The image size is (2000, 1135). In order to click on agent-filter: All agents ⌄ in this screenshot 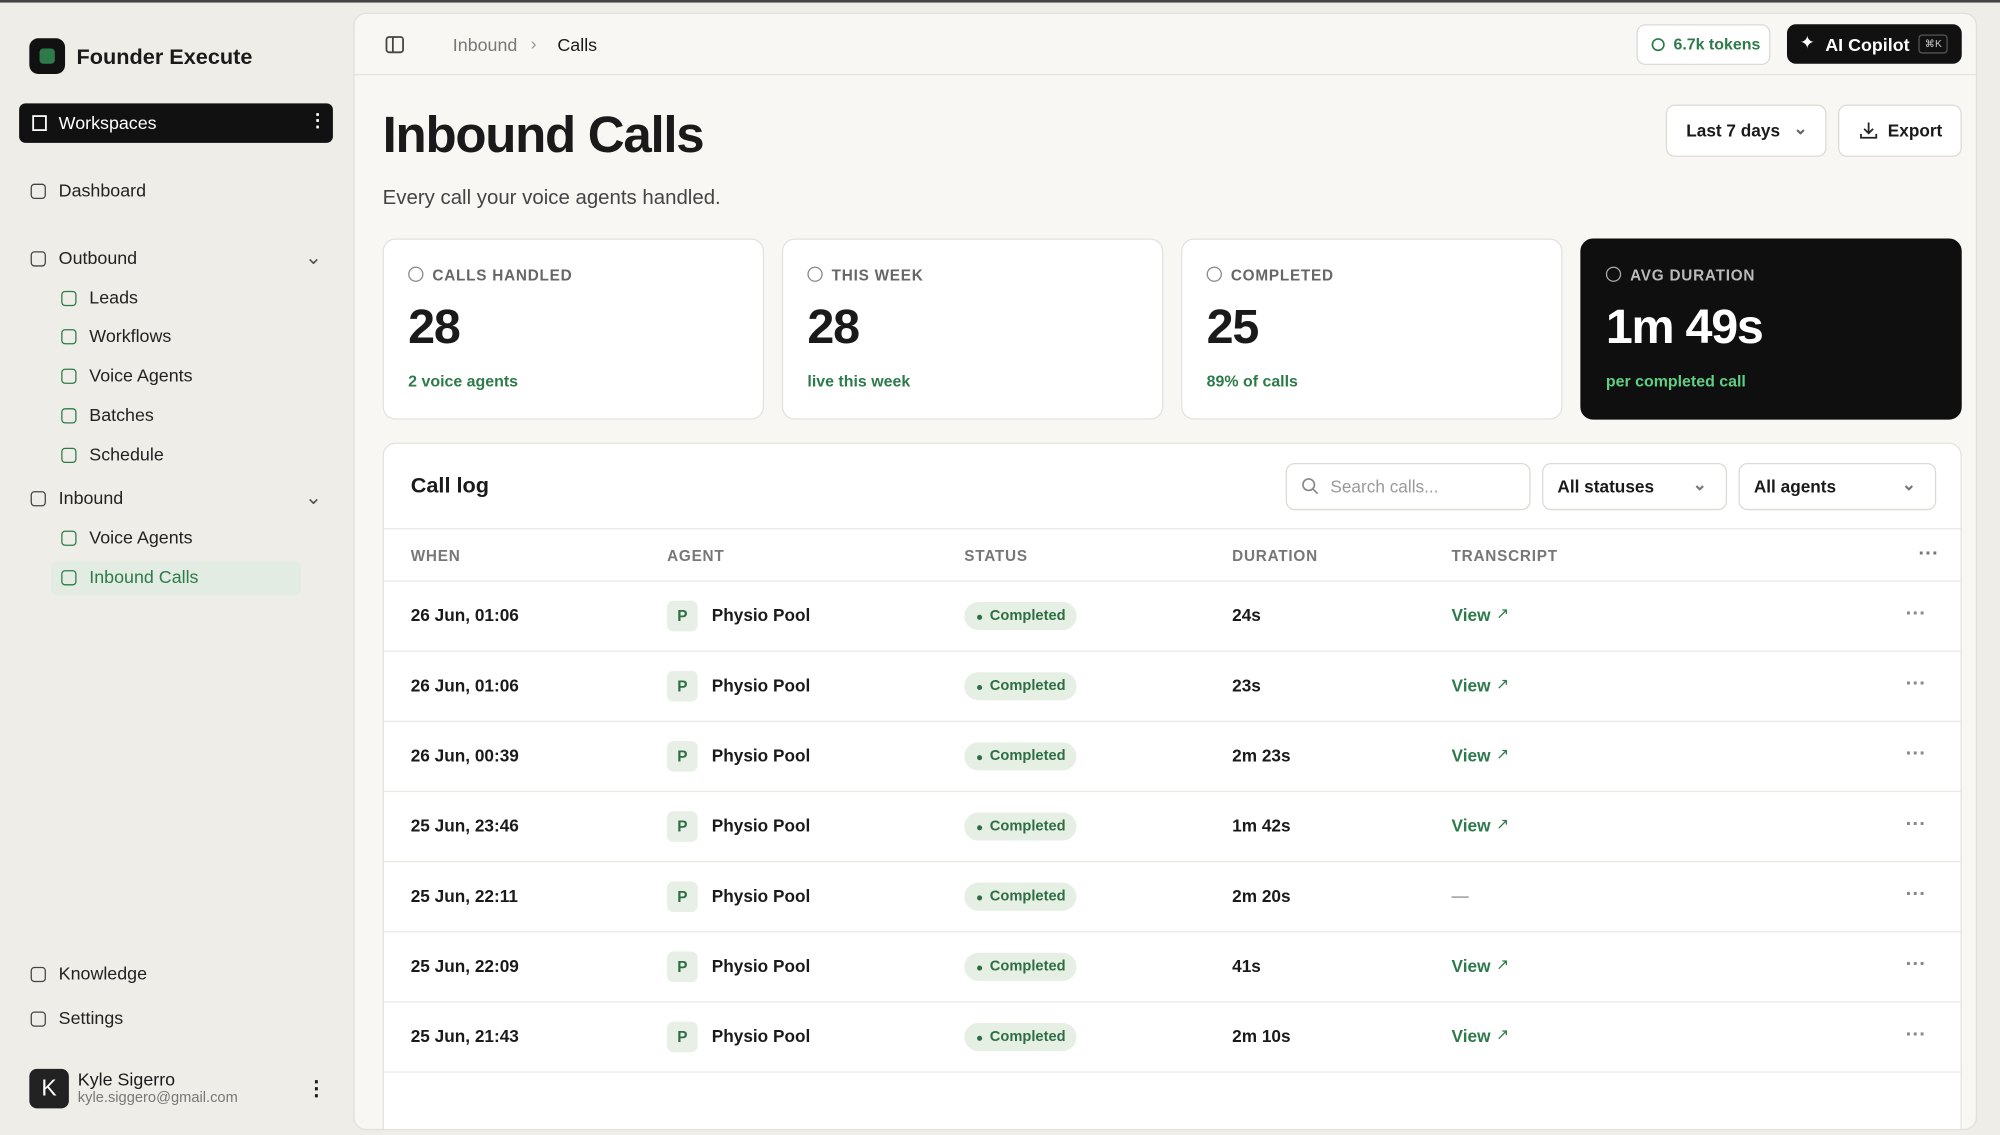, I will do `click(1837, 487)`.